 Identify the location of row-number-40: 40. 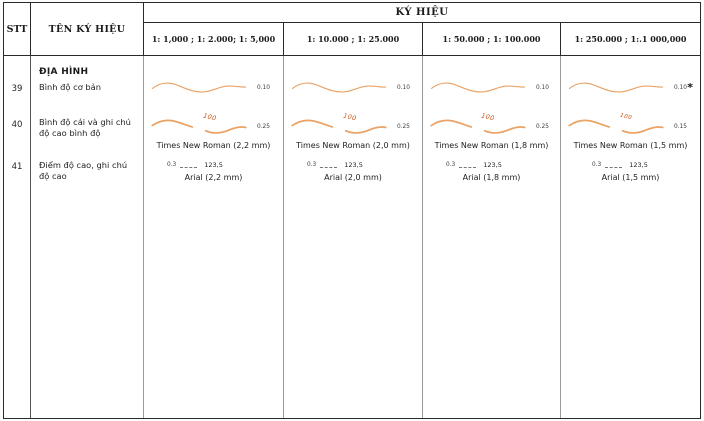
(17, 125).